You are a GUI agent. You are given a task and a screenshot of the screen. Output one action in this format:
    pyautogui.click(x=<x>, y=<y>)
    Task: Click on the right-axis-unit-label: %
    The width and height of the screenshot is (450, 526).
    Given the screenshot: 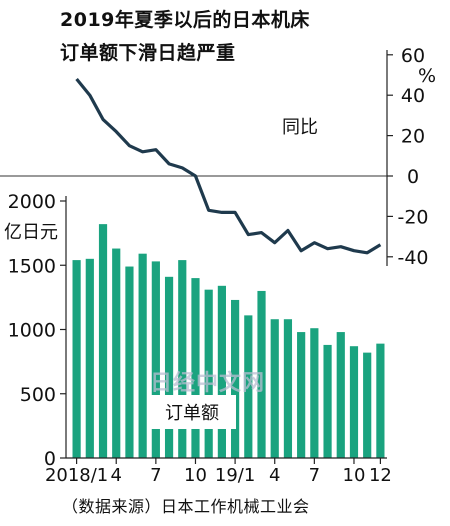 What is the action you would take?
    pyautogui.click(x=427, y=76)
    